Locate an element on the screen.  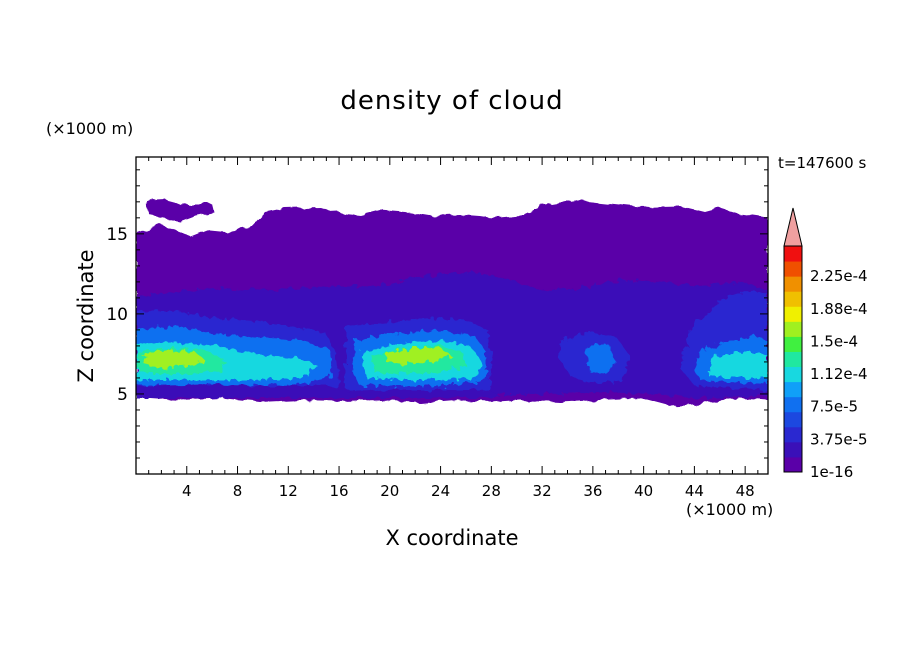
x-tick-label: 40 is located at coordinates (643, 491).